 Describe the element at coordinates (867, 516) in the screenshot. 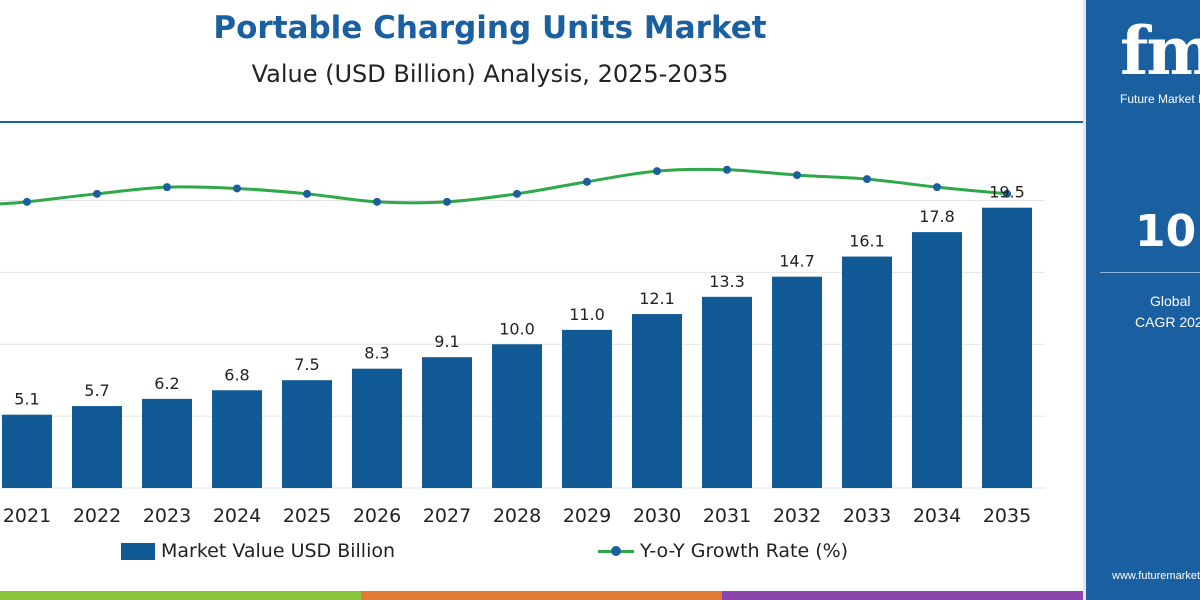

I see `x-tick-label: 2033` at that location.